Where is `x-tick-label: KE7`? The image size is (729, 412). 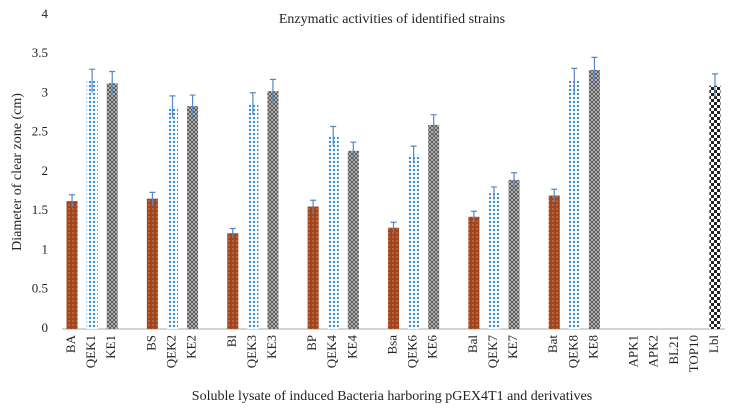 x-tick-label: KE7 is located at coordinates (512, 347).